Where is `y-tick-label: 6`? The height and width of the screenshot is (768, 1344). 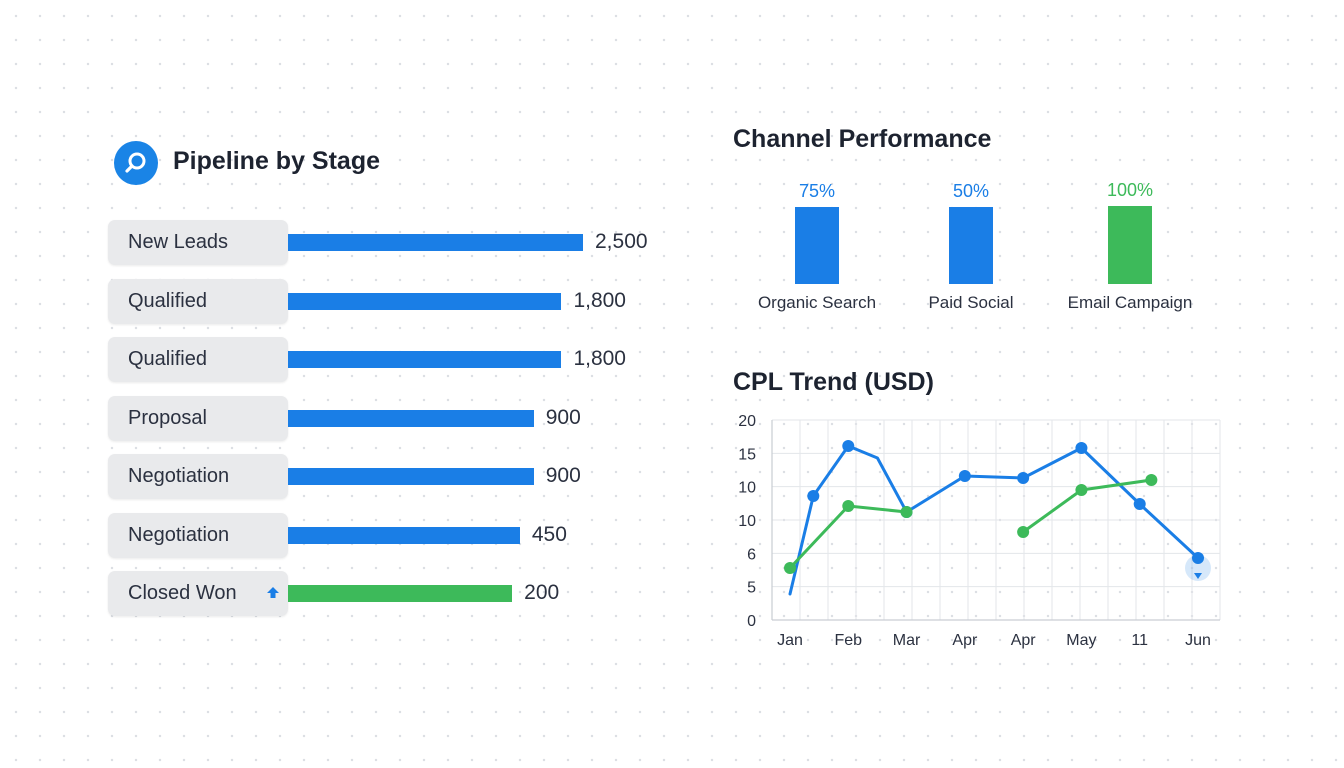
y-tick-label: 6 is located at coordinates (751, 554).